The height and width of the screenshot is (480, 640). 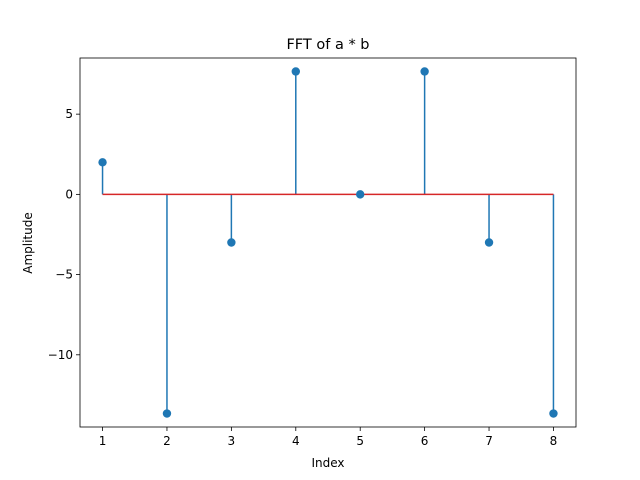 What do you see at coordinates (28, 243) in the screenshot?
I see `y-axis-label: Amplitude` at bounding box center [28, 243].